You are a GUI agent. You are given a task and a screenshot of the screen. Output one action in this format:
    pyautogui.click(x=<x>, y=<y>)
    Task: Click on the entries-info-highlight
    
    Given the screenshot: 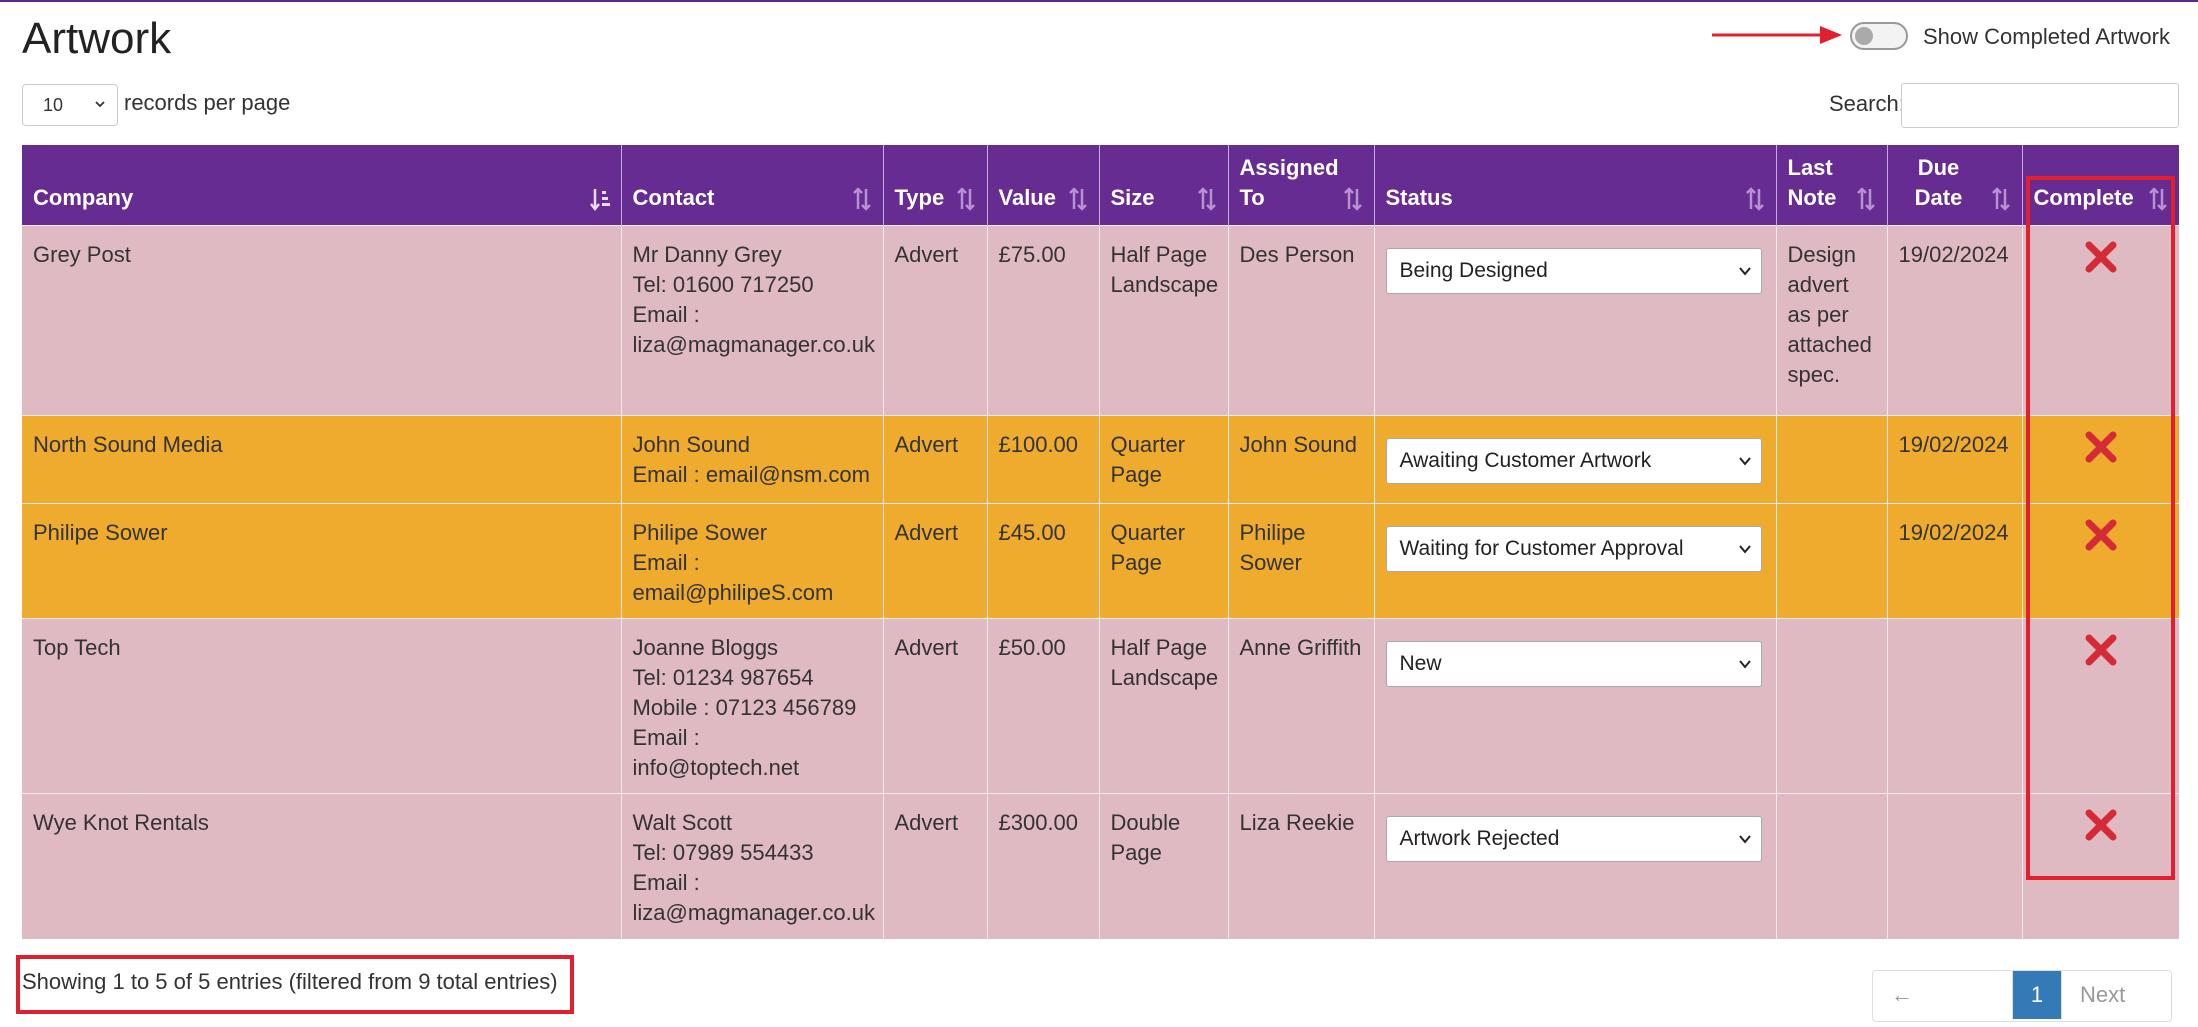 What is the action you would take?
    pyautogui.click(x=295, y=984)
    